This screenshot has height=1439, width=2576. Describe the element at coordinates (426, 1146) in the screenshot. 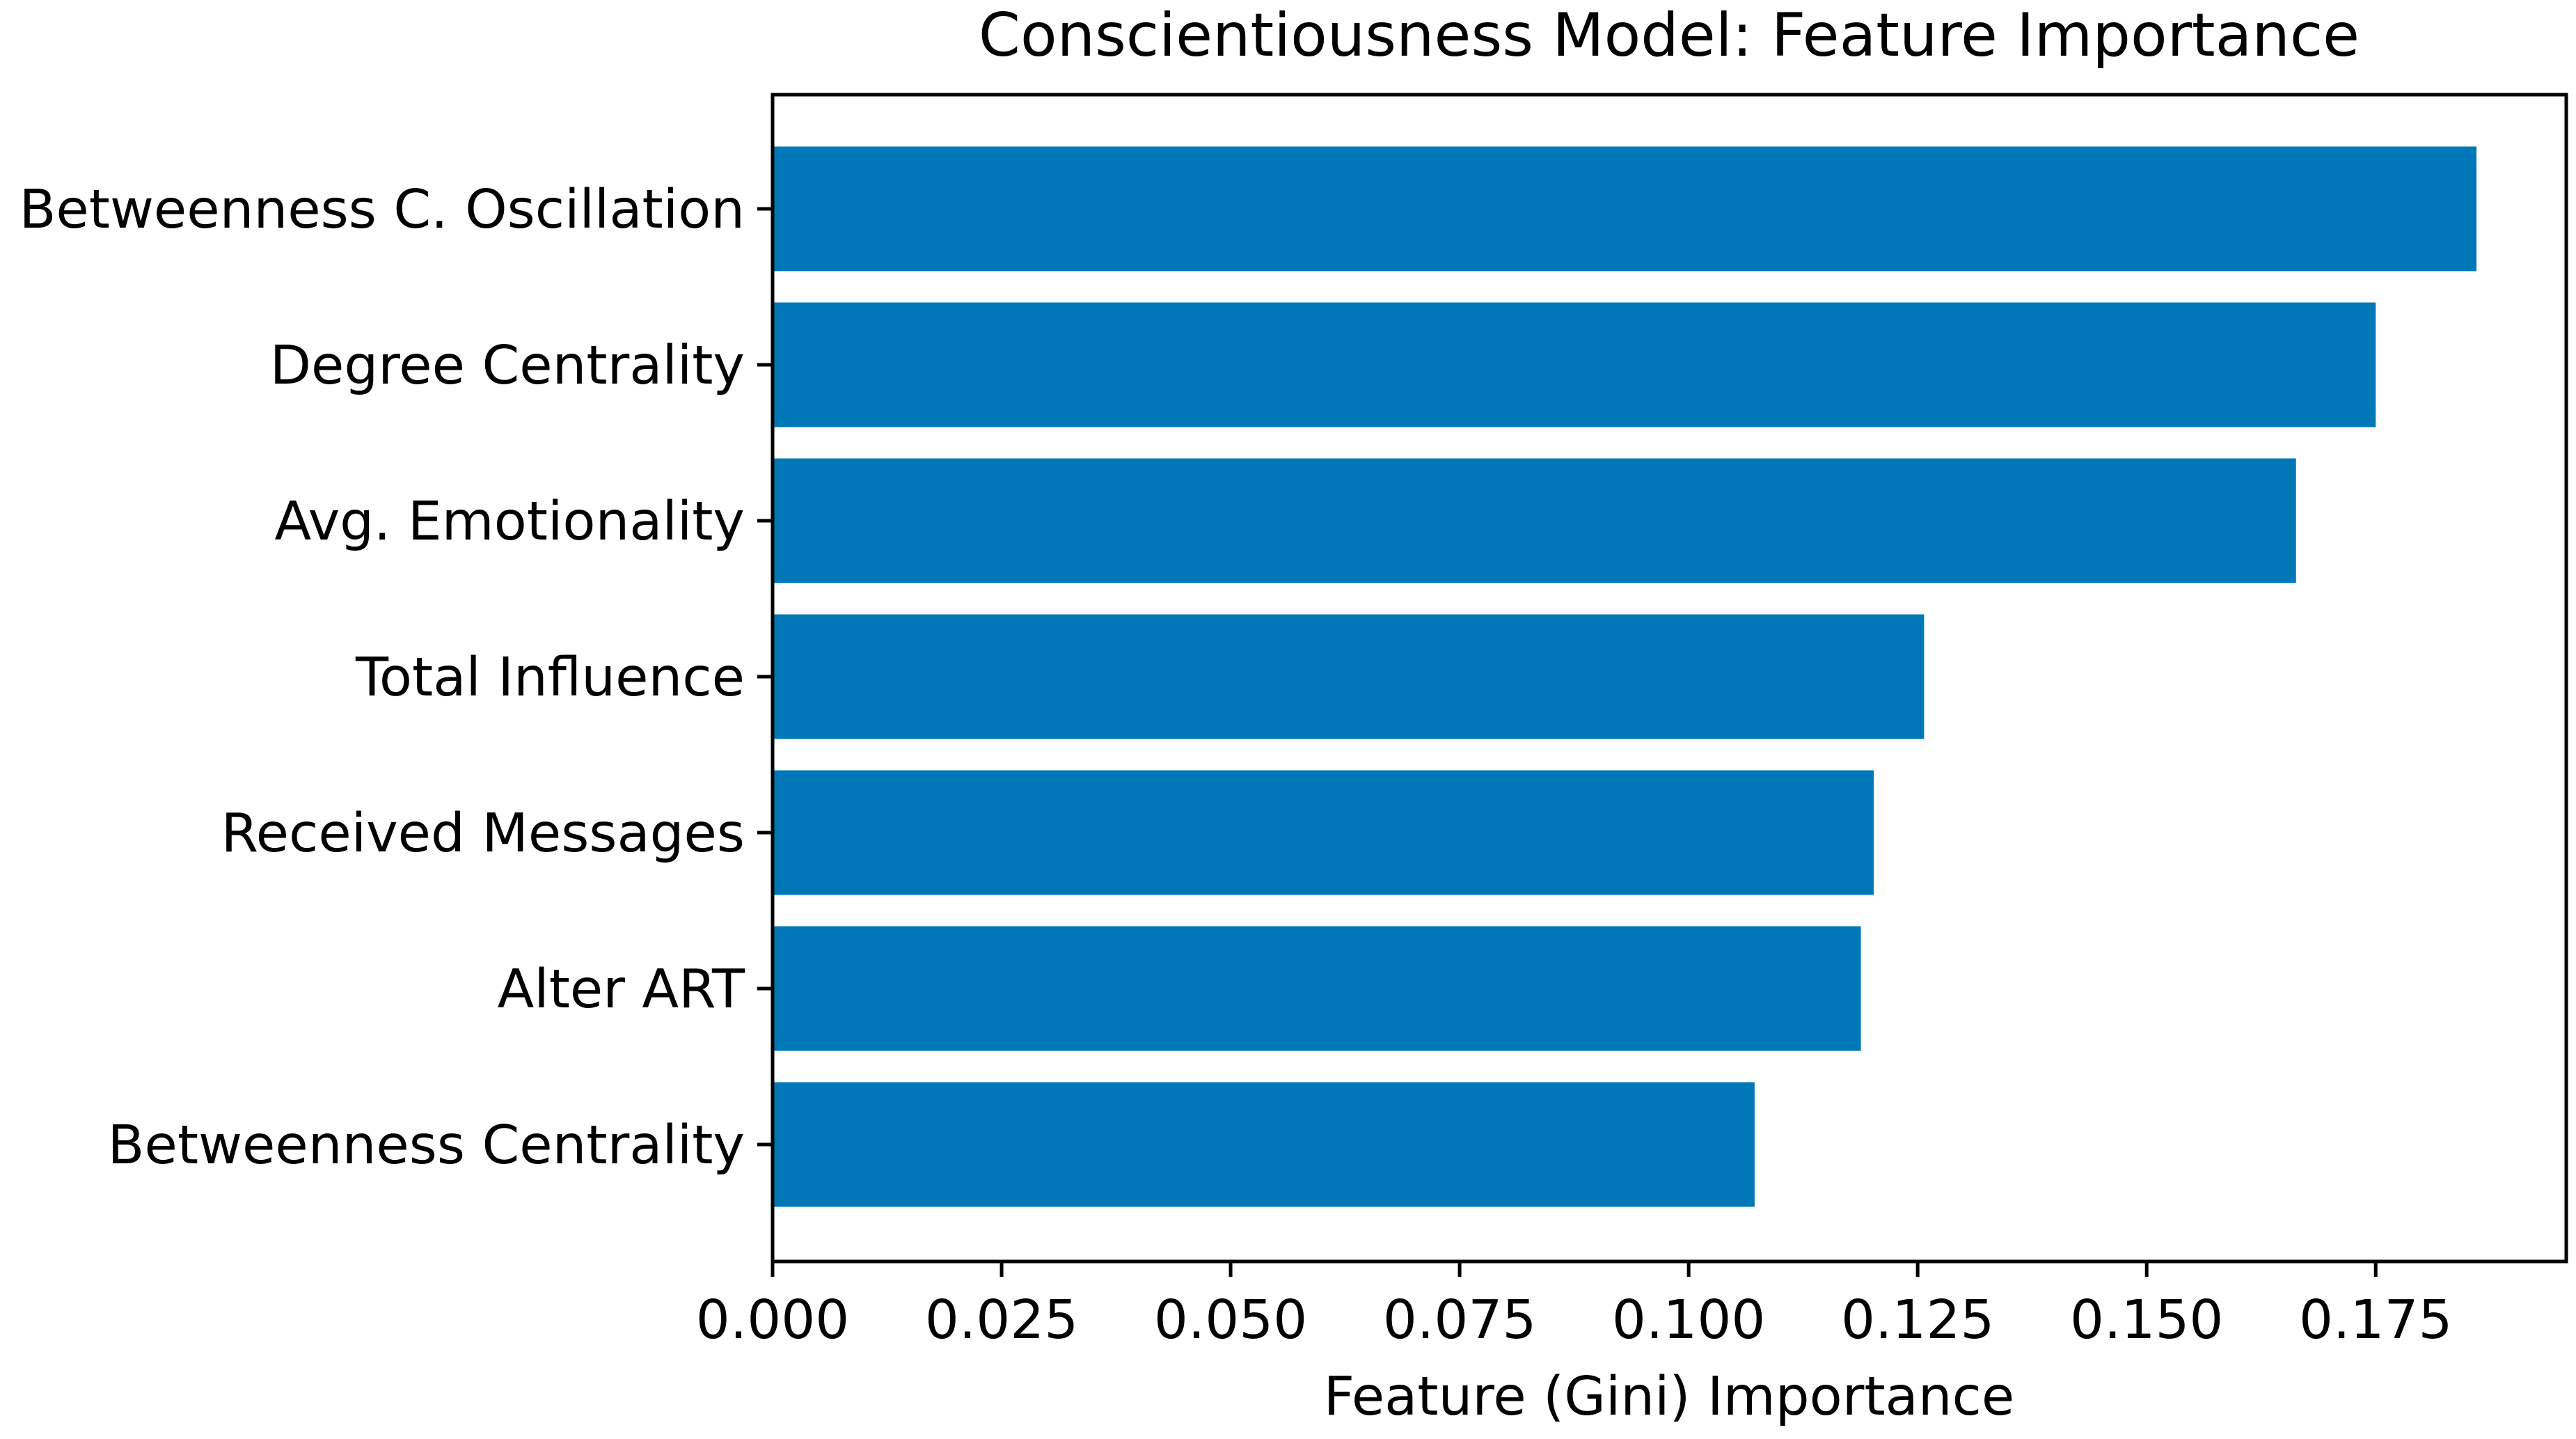

I see `y-tick-label-7: Betweenness Centrality` at that location.